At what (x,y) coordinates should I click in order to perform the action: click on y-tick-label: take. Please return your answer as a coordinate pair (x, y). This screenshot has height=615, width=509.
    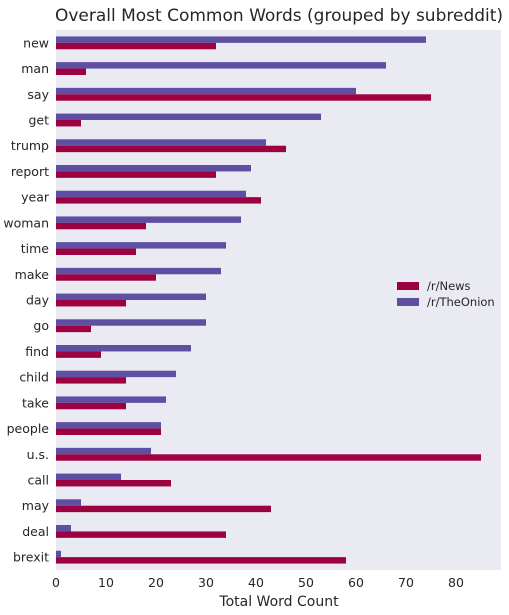
    Looking at the image, I should click on (35, 402).